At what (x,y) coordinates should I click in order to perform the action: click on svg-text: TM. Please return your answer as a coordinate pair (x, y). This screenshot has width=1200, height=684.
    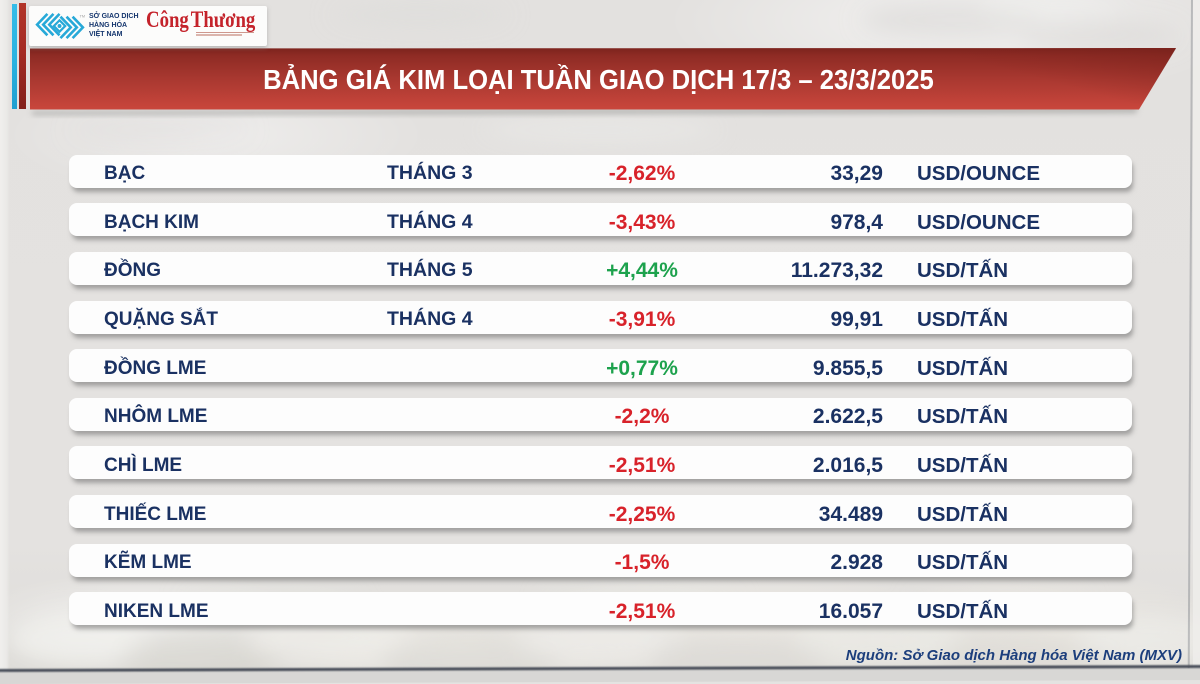
    Looking at the image, I should click on (81, 16).